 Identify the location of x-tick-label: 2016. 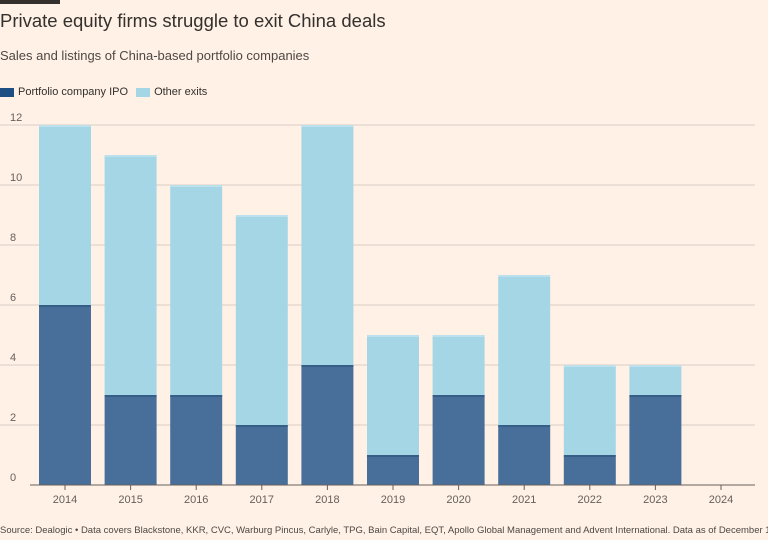
(196, 500).